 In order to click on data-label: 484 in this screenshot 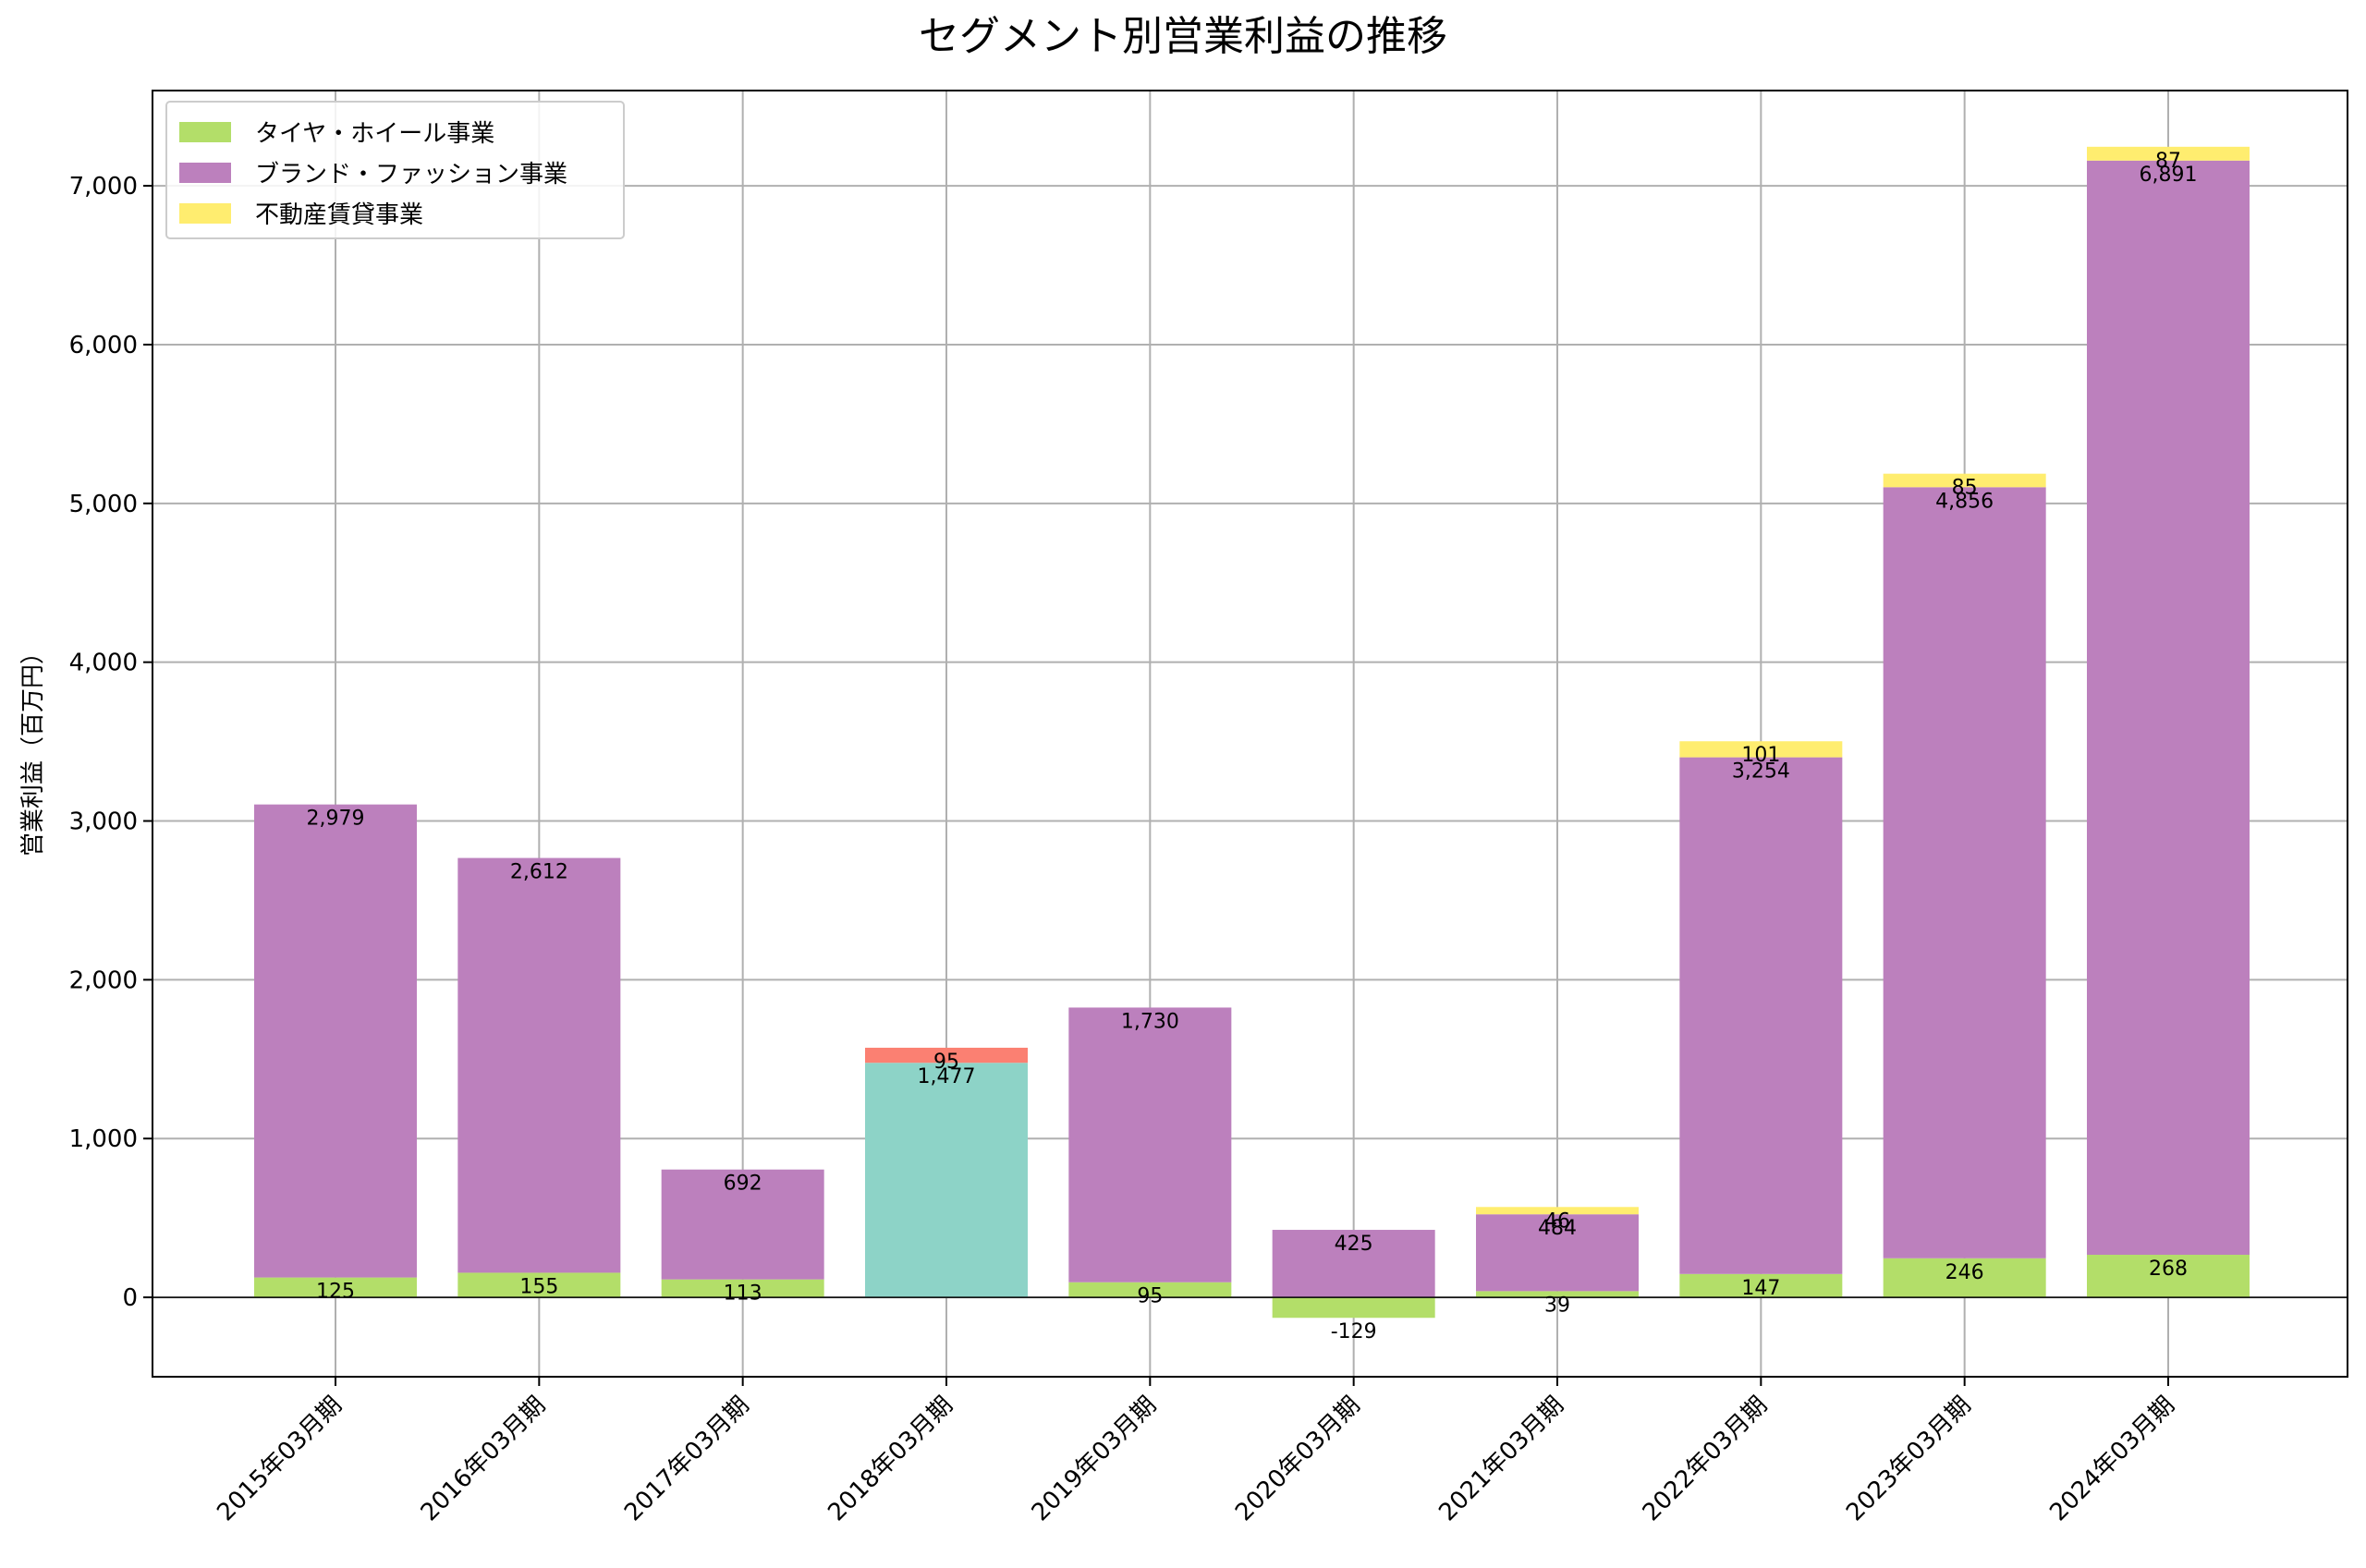, I will do `click(1558, 1228)`.